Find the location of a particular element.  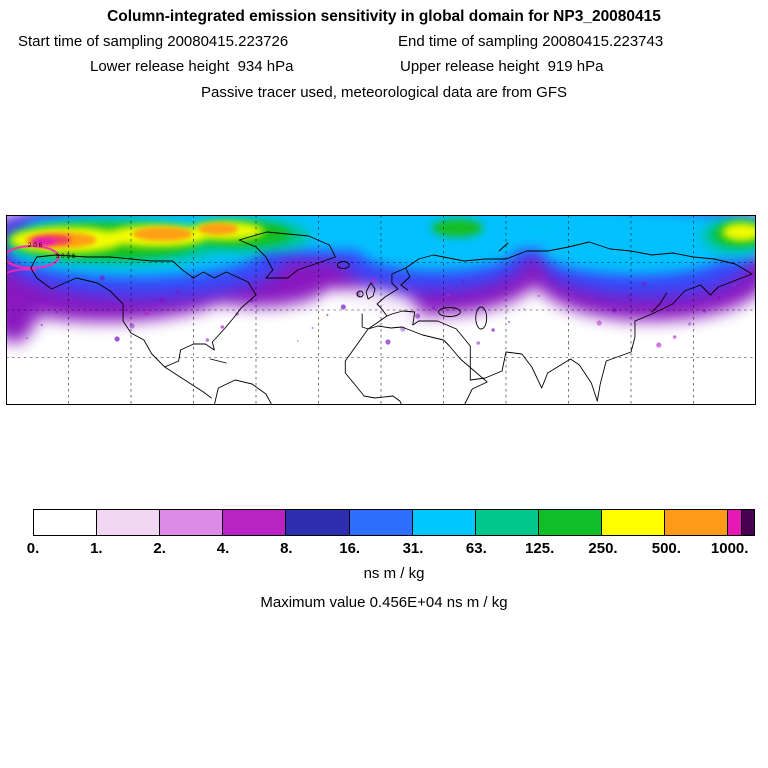

map-annotation: 2 0 6 is located at coordinates (35, 245).